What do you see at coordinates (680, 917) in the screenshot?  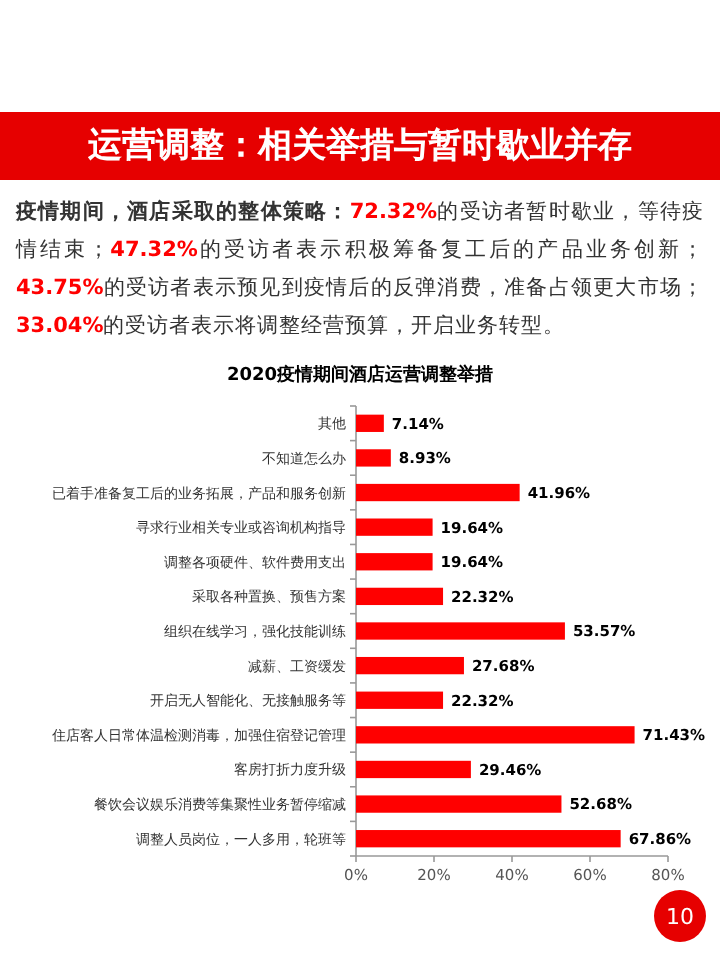 I see `text: 10` at bounding box center [680, 917].